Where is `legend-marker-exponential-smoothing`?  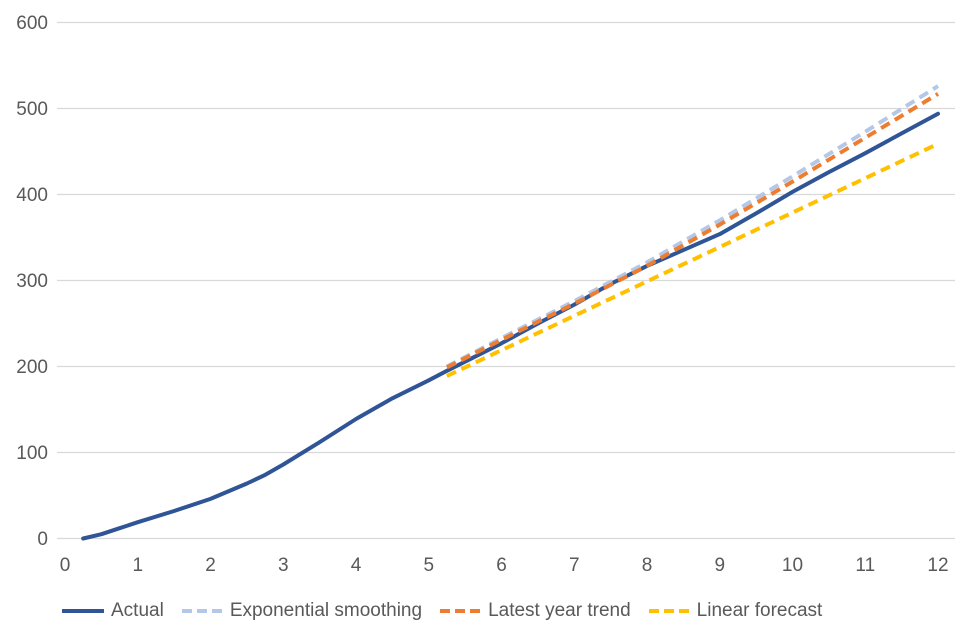 legend-marker-exponential-smoothing is located at coordinates (201, 611).